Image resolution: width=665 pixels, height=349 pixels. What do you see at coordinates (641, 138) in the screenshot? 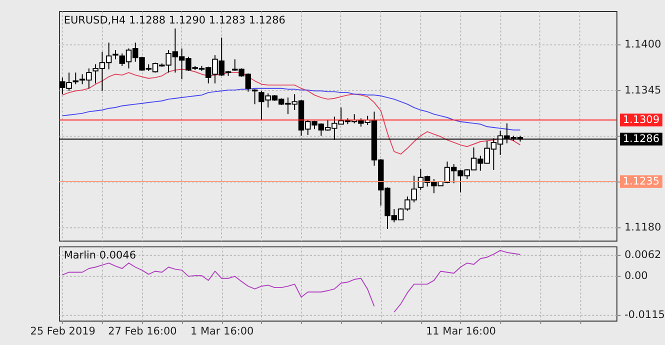
I see `ref-line-label: 1.1286` at bounding box center [641, 138].